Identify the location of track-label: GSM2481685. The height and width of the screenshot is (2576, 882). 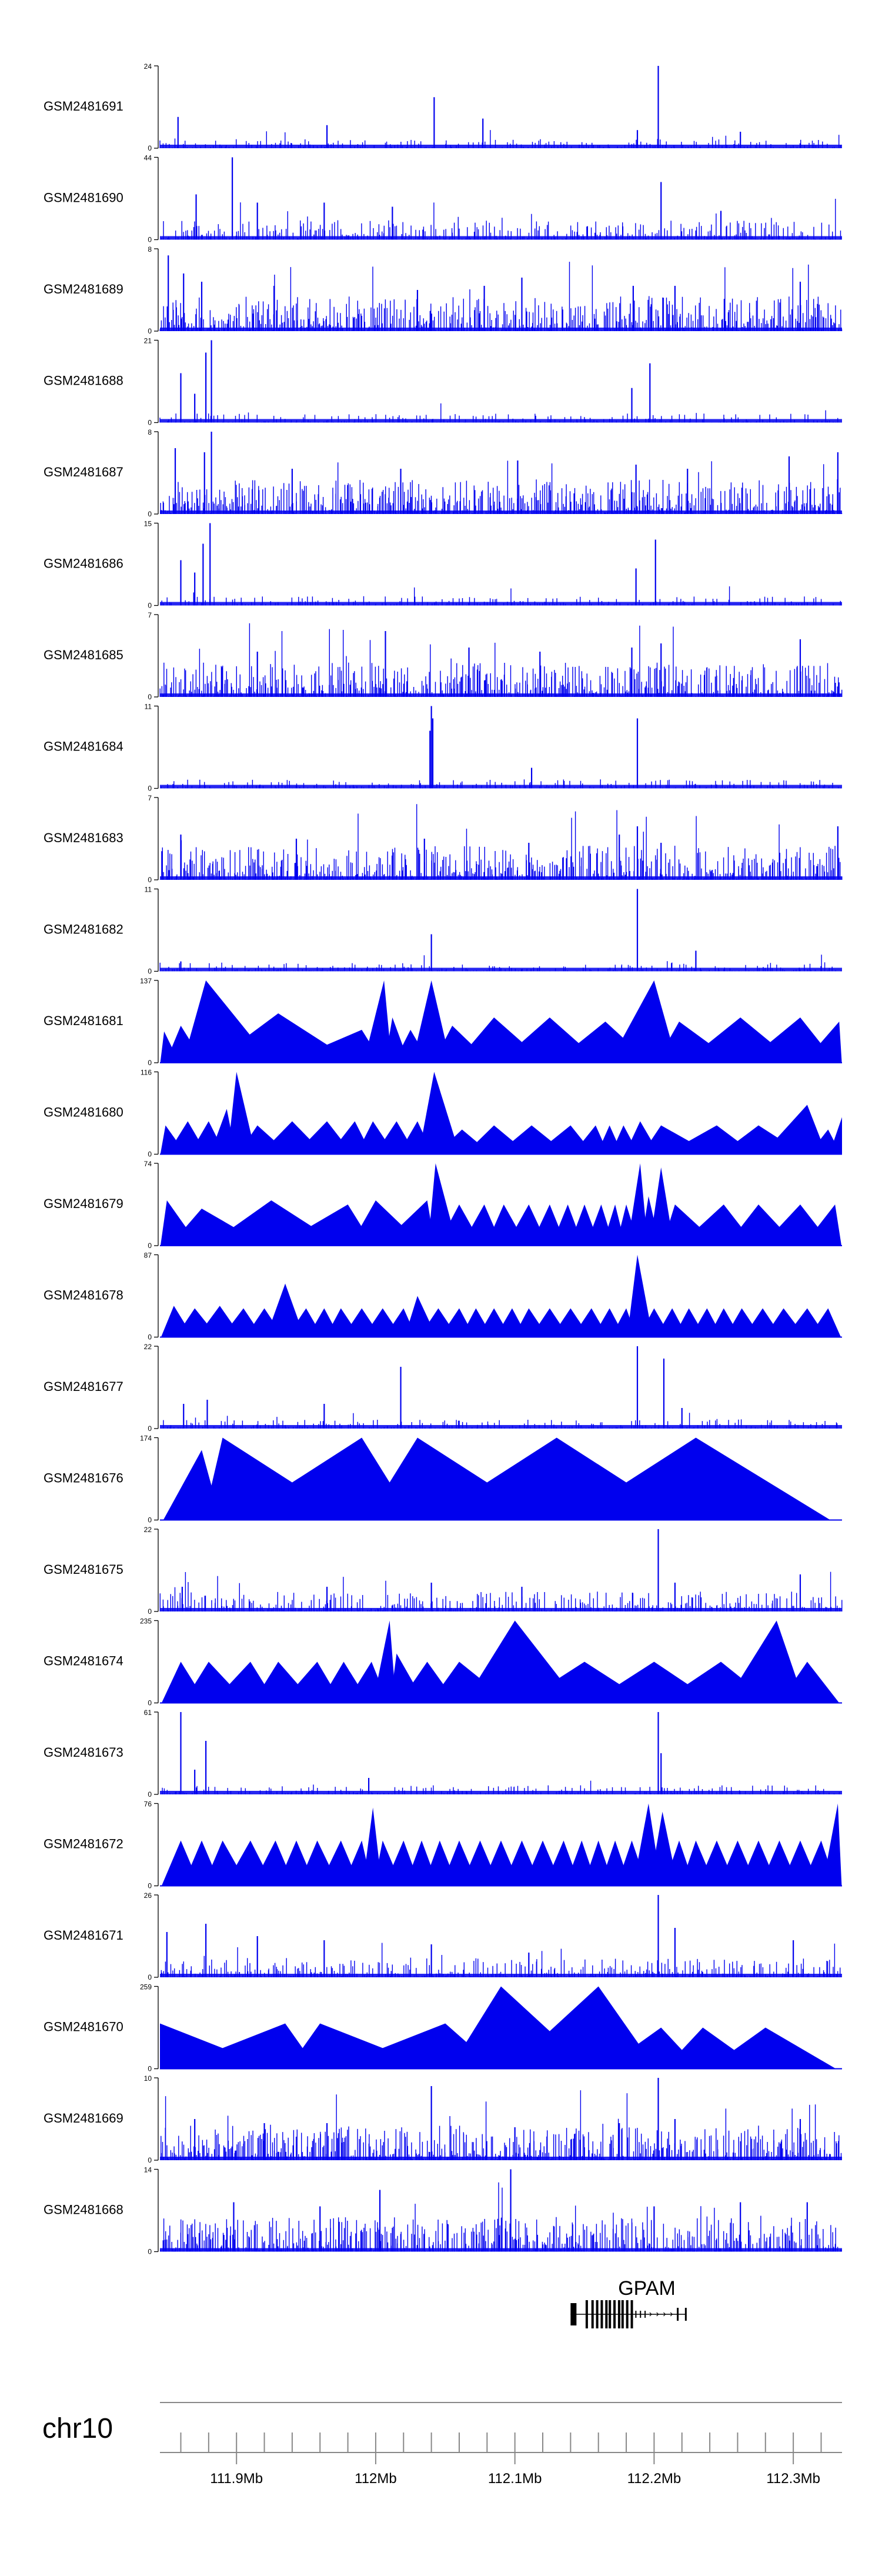
(83, 655).